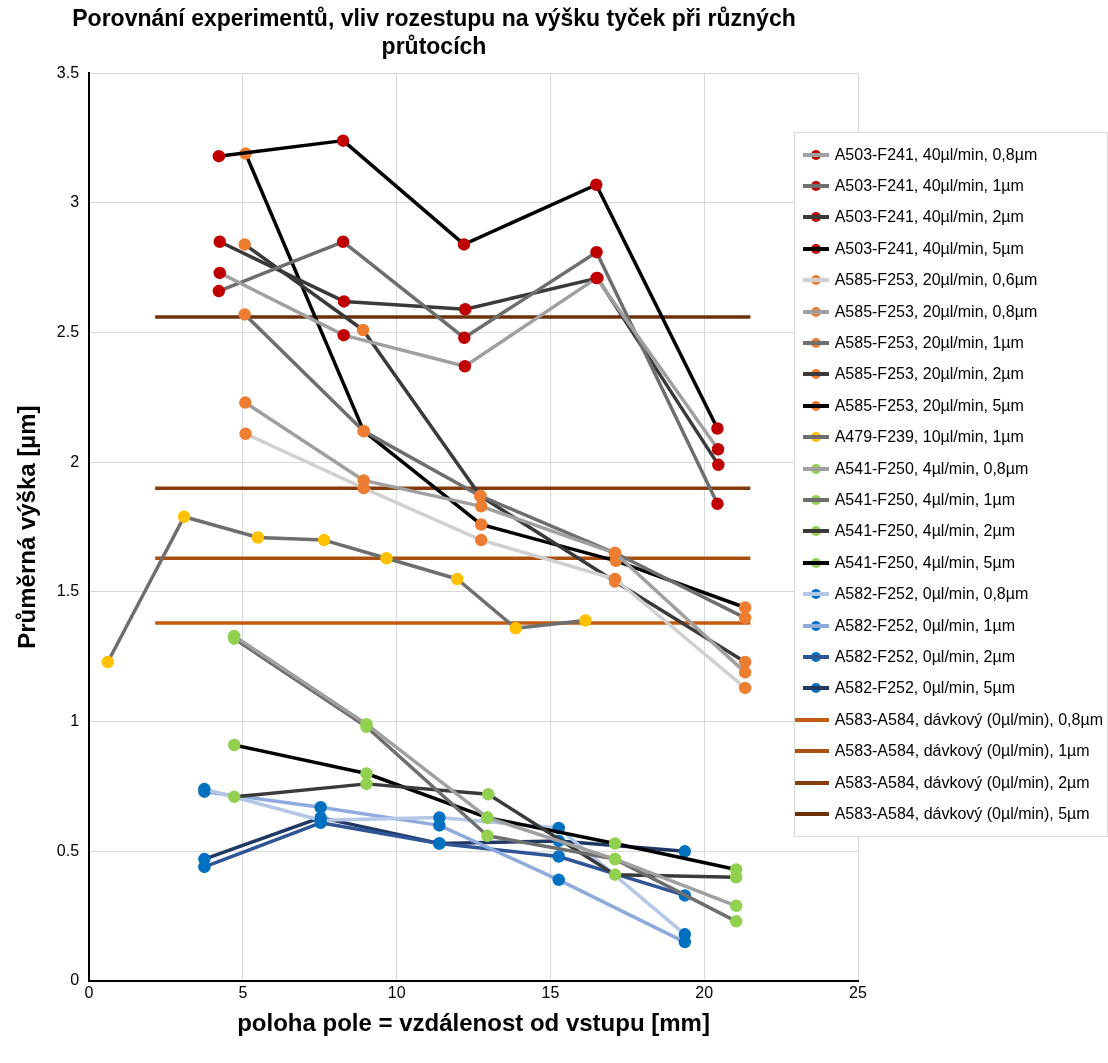  I want to click on legend-label: A585-F253, 20µl/min, 0,8µm, so click(936, 311).